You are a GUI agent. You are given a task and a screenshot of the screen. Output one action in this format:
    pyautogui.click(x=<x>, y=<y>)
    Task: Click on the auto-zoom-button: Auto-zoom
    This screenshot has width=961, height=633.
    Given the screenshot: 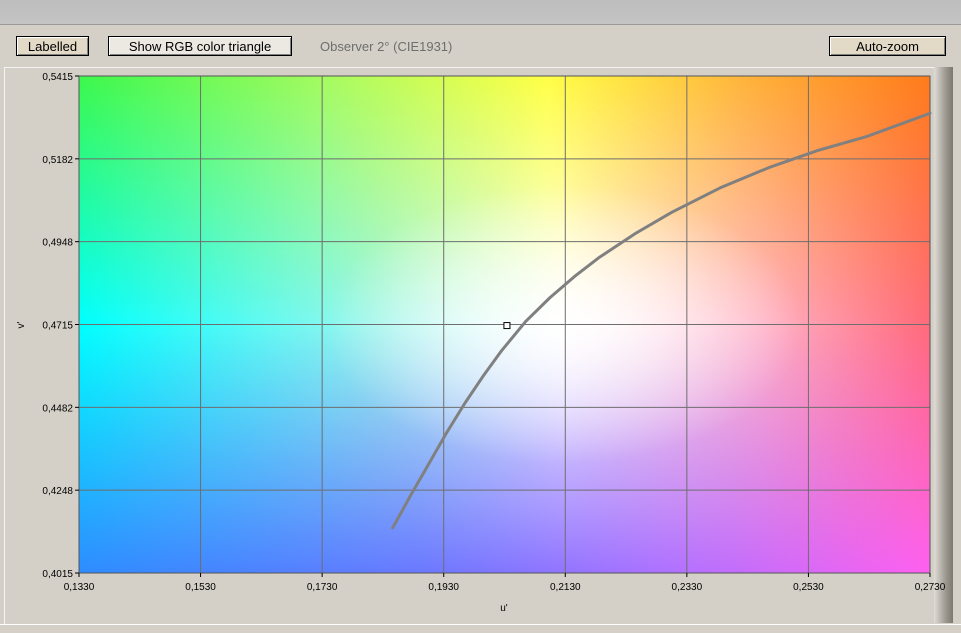 What is the action you would take?
    pyautogui.click(x=887, y=46)
    